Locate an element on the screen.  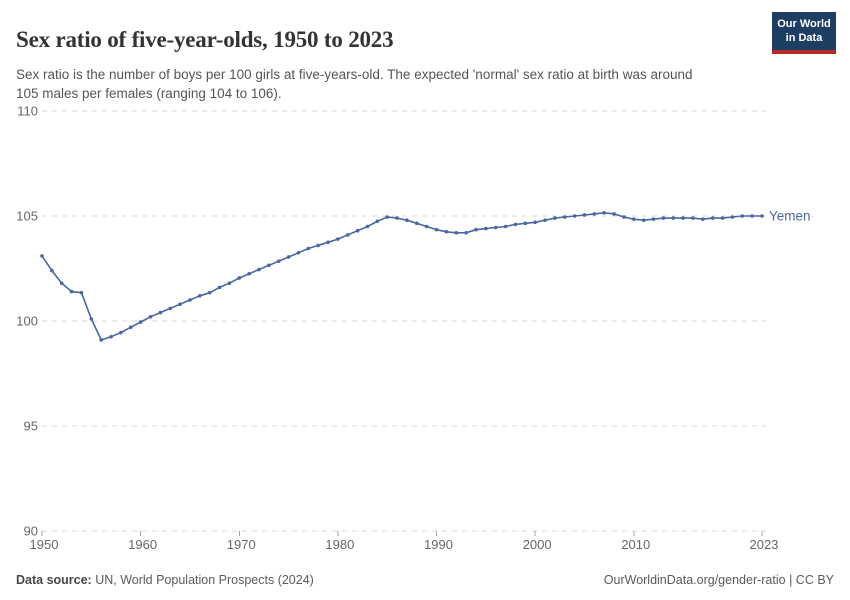
data-point-2023 is located at coordinates (762, 216).